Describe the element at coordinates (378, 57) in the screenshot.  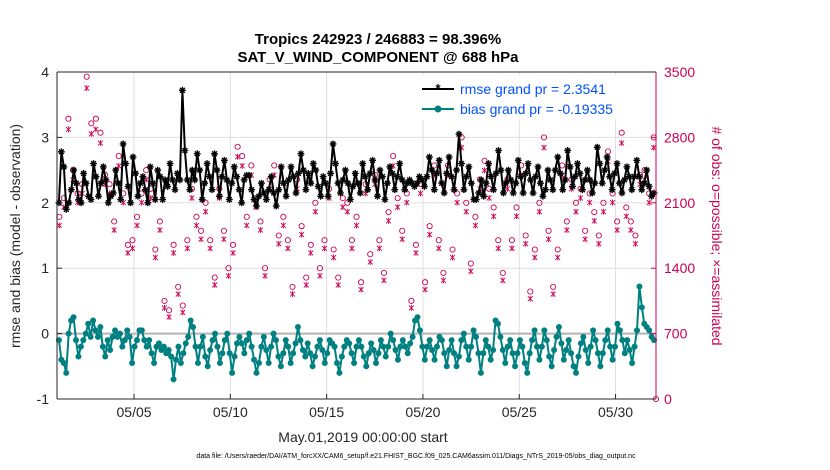
I see `chart-title-line2: SAT_V_WIND_COMPONENT @ 688 hPa` at that location.